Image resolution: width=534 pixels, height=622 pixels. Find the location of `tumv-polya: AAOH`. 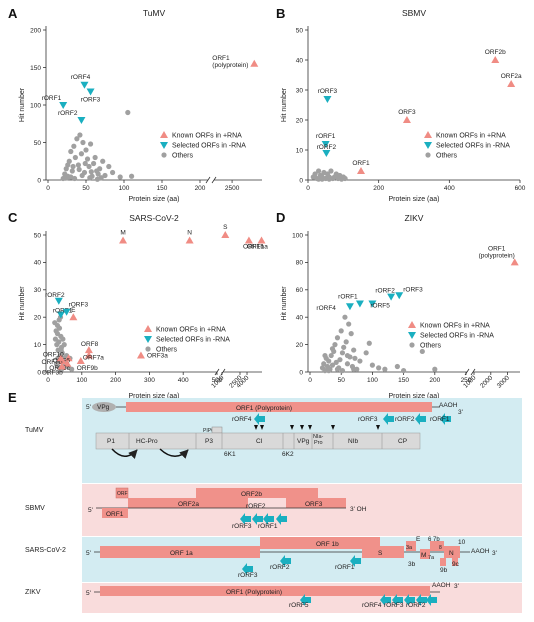

tumv-polya: AAOH is located at coordinates (448, 405).